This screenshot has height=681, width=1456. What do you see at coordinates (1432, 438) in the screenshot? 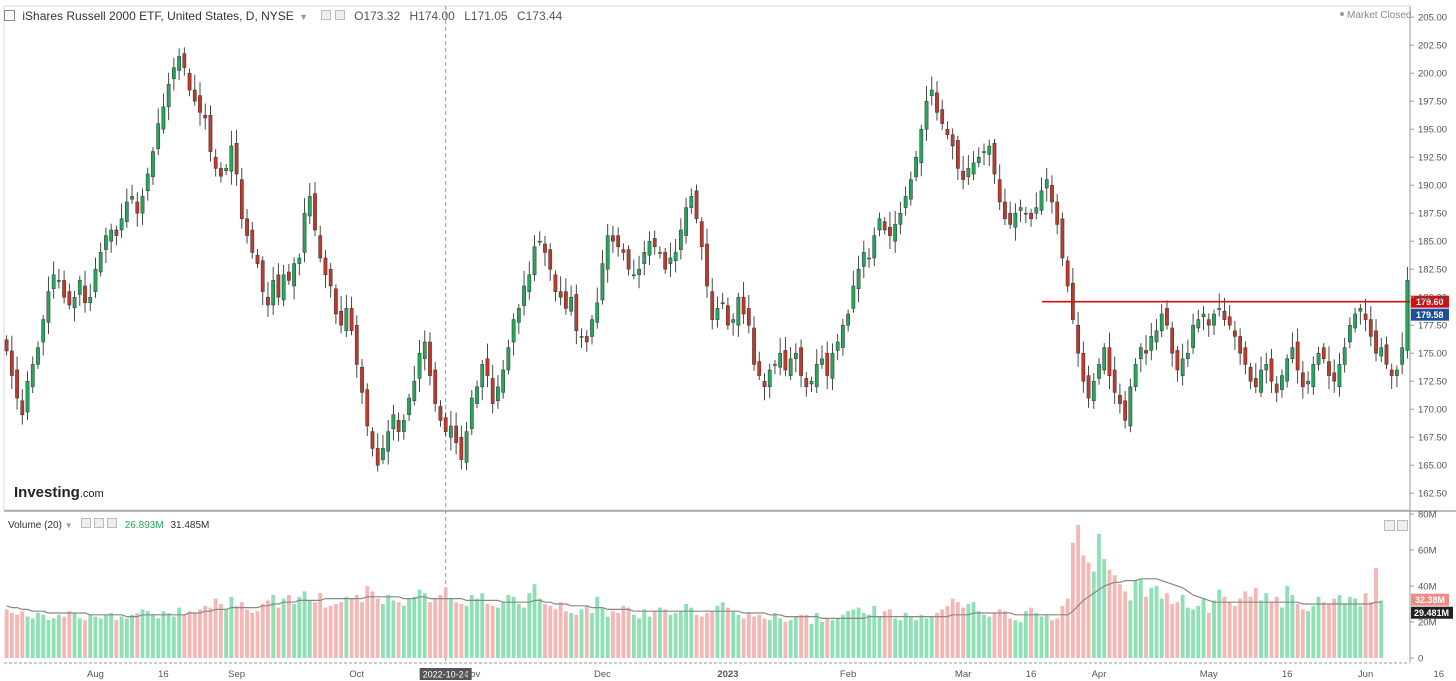
I see `price-tick-label: 167.50` at bounding box center [1432, 438].